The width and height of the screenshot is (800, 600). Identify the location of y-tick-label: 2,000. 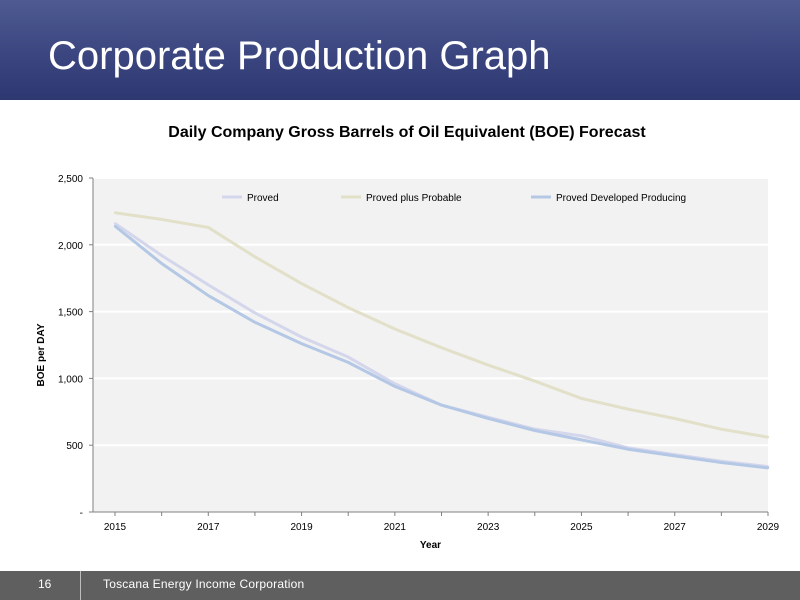
(70, 246).